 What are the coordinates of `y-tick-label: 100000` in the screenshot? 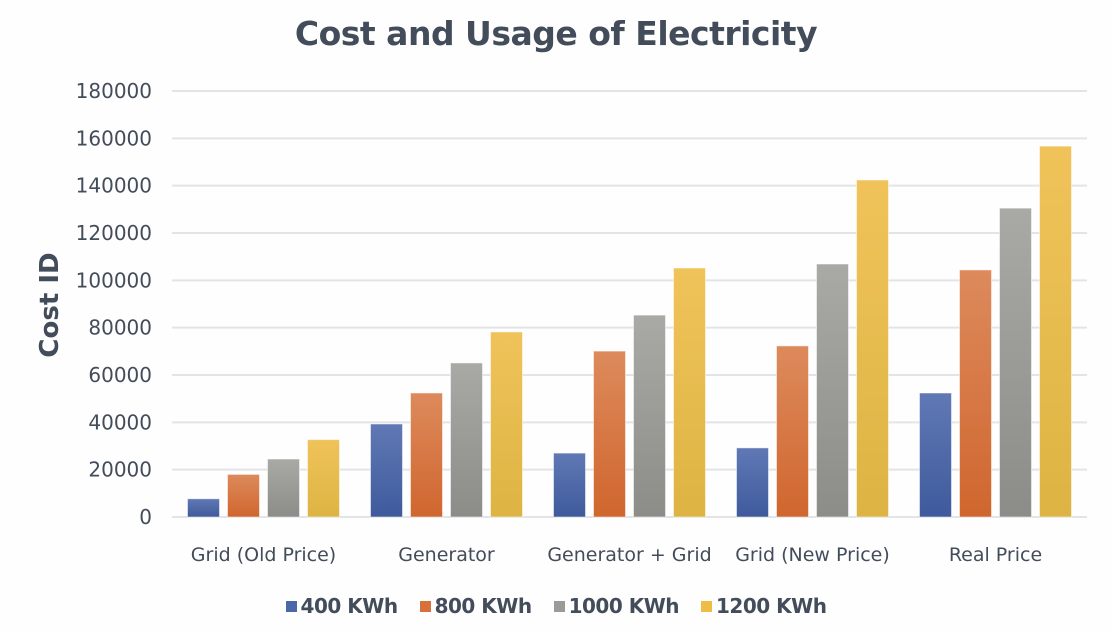 It's located at (114, 280).